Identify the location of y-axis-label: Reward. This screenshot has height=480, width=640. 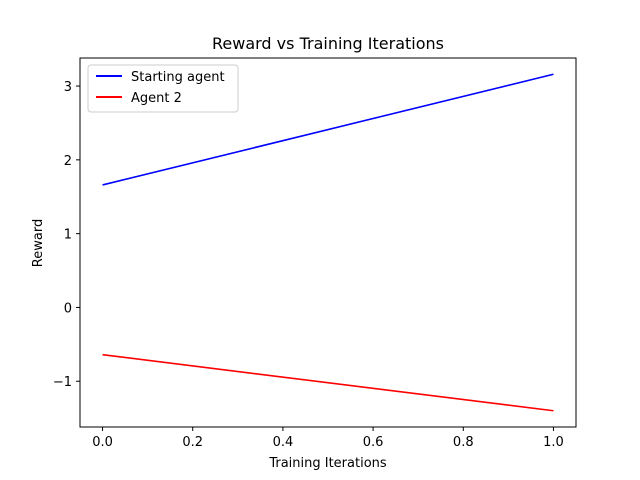
(38, 243).